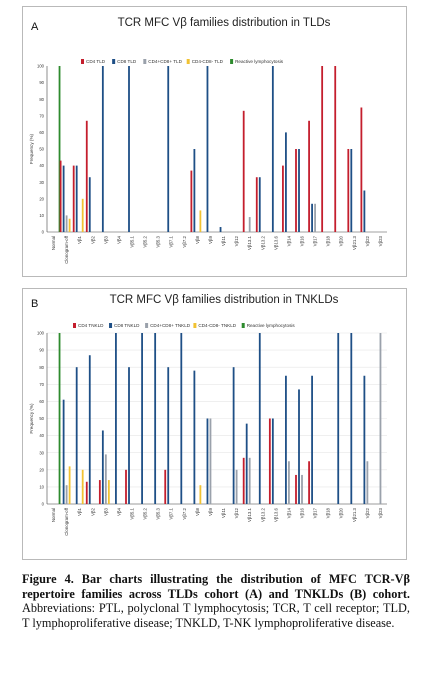 Image resolution: width=427 pixels, height=675 pixels. I want to click on chart-a-xtick-label: Vβ5.1, so click(132, 241).